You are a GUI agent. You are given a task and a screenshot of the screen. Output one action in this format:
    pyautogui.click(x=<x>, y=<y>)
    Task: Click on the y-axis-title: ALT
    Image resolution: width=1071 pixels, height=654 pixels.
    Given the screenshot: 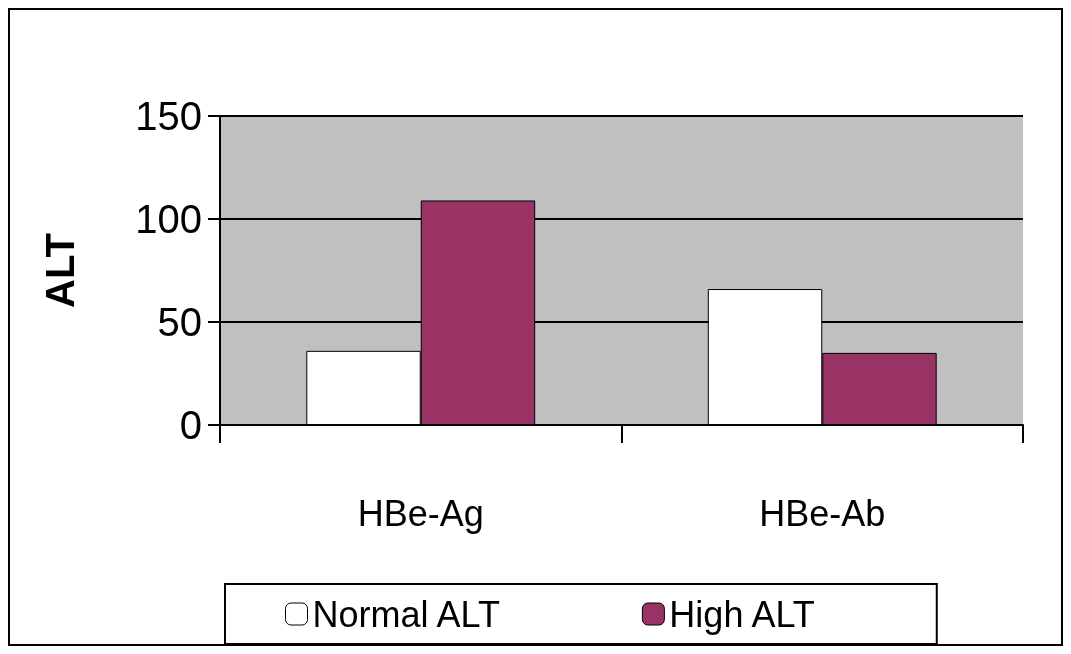 What is the action you would take?
    pyautogui.click(x=60, y=270)
    